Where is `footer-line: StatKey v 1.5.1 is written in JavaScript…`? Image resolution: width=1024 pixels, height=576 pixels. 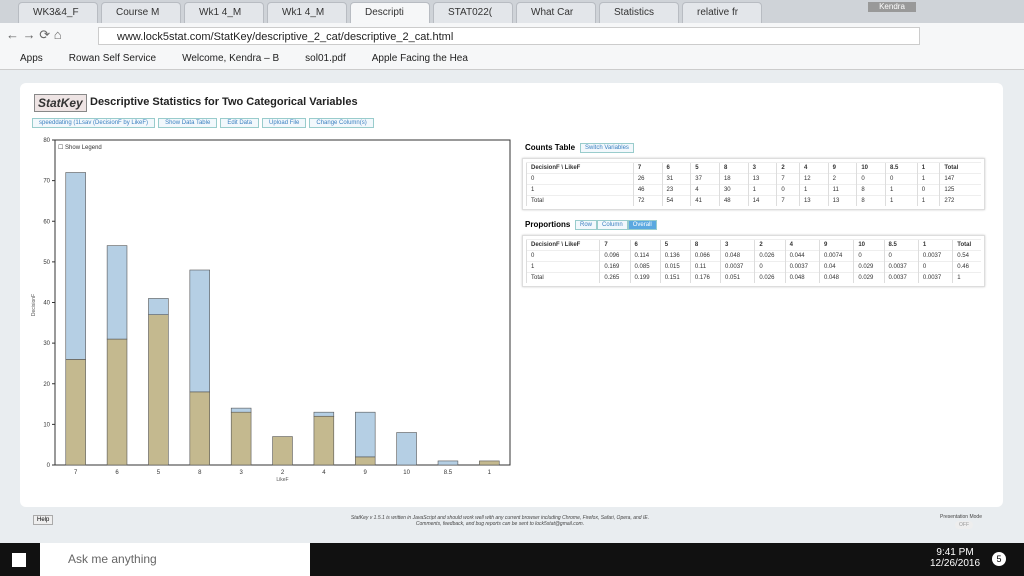 footer-line: StatKey v 1.5.1 is written in JavaScript… is located at coordinates (500, 518).